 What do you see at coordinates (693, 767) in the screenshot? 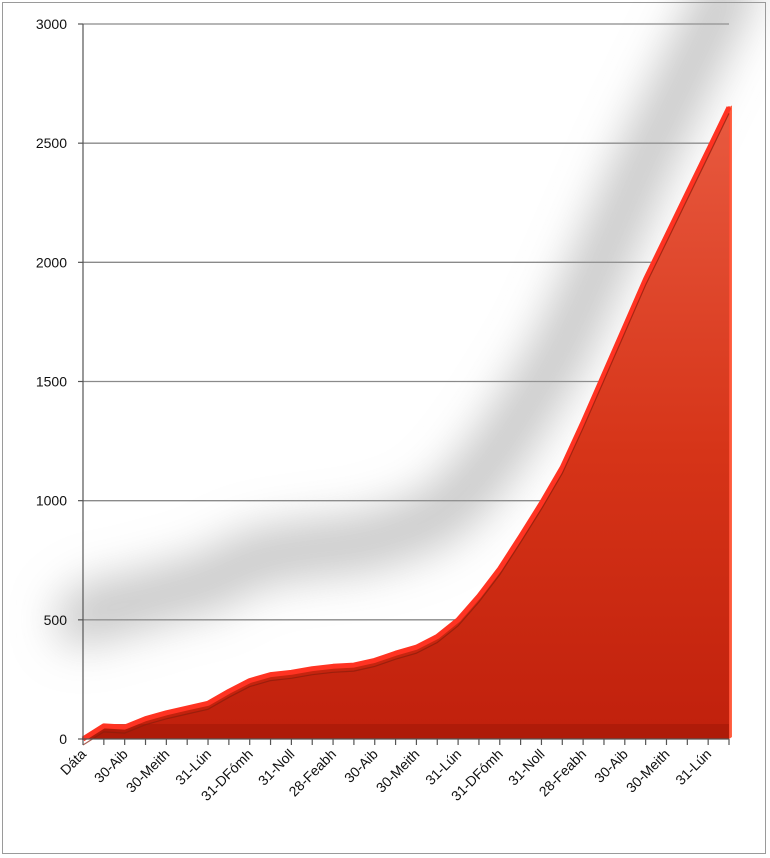
I see `x-tick-label: 31-Lún` at bounding box center [693, 767].